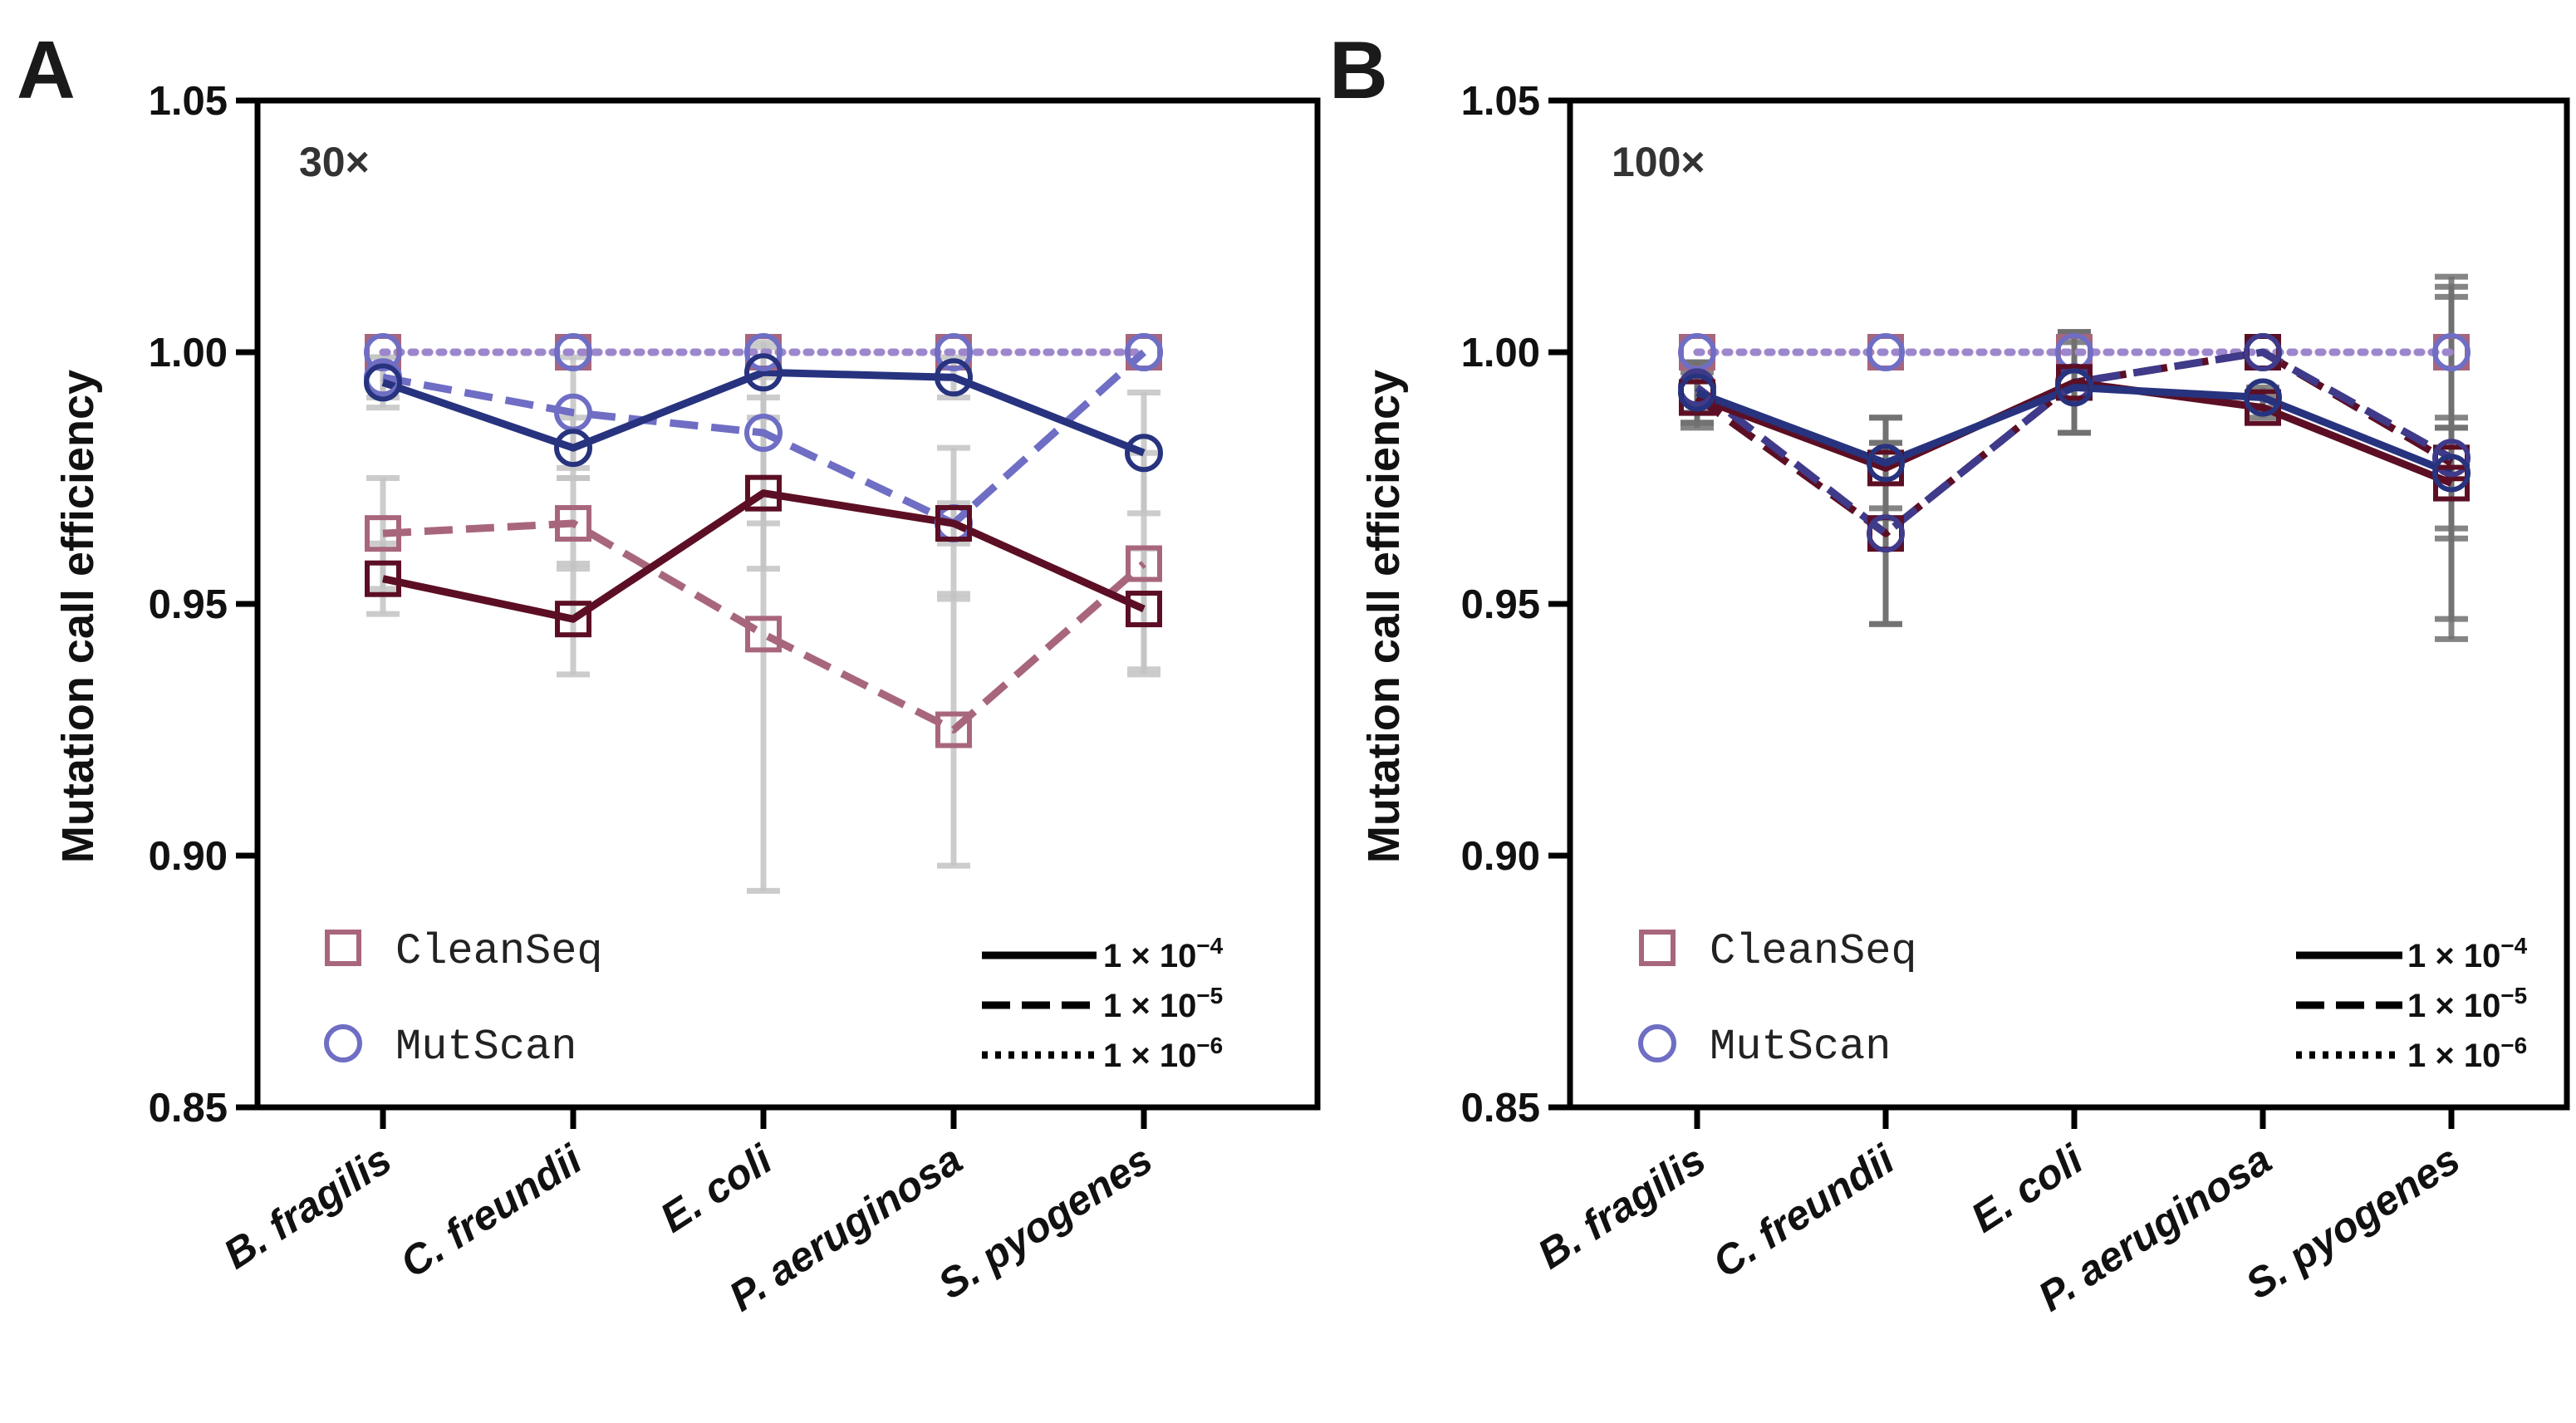 The image size is (2576, 1423). Describe the element at coordinates (1658, 162) in the screenshot. I see `panel-b-coverage-label: 100×` at that location.